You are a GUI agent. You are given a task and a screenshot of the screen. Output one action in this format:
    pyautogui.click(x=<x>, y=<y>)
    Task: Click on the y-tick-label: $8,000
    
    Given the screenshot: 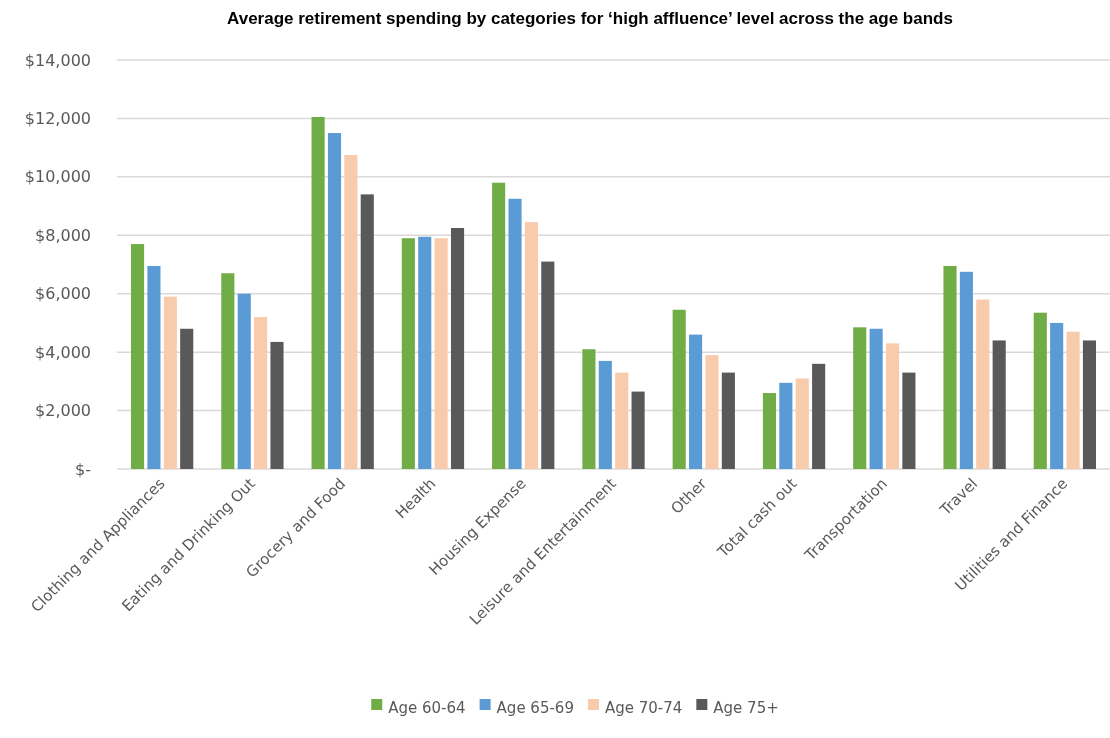 What is the action you would take?
    pyautogui.click(x=63, y=235)
    